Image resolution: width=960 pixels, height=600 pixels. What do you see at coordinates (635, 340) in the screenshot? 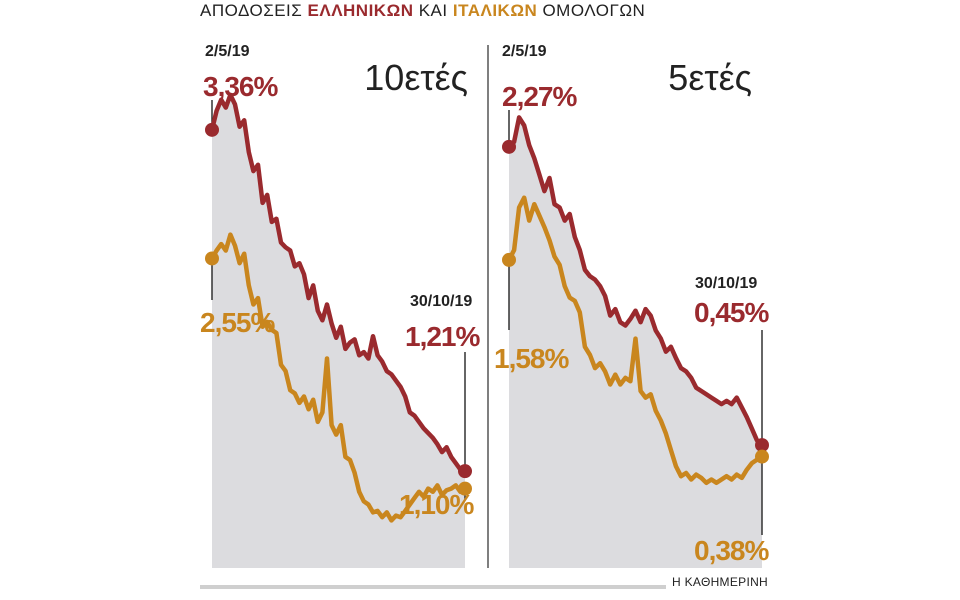
I see `panel2-italian-line` at bounding box center [635, 340].